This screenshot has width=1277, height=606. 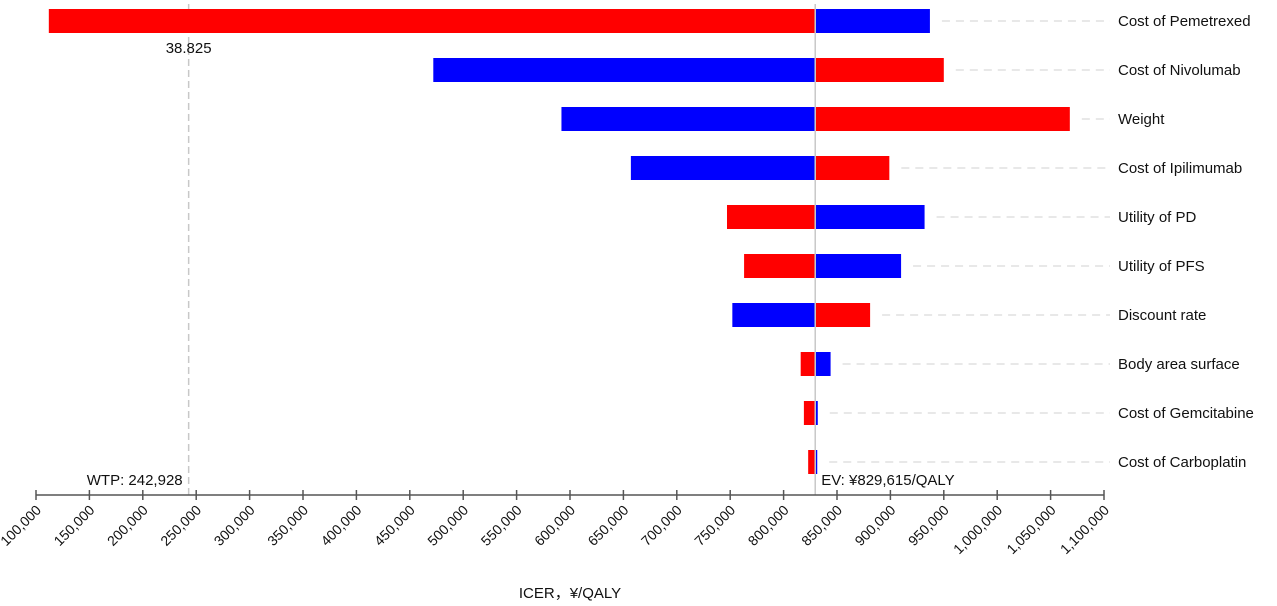 What do you see at coordinates (135, 480) in the screenshot?
I see `wtp-label: WTP: 242,928` at bounding box center [135, 480].